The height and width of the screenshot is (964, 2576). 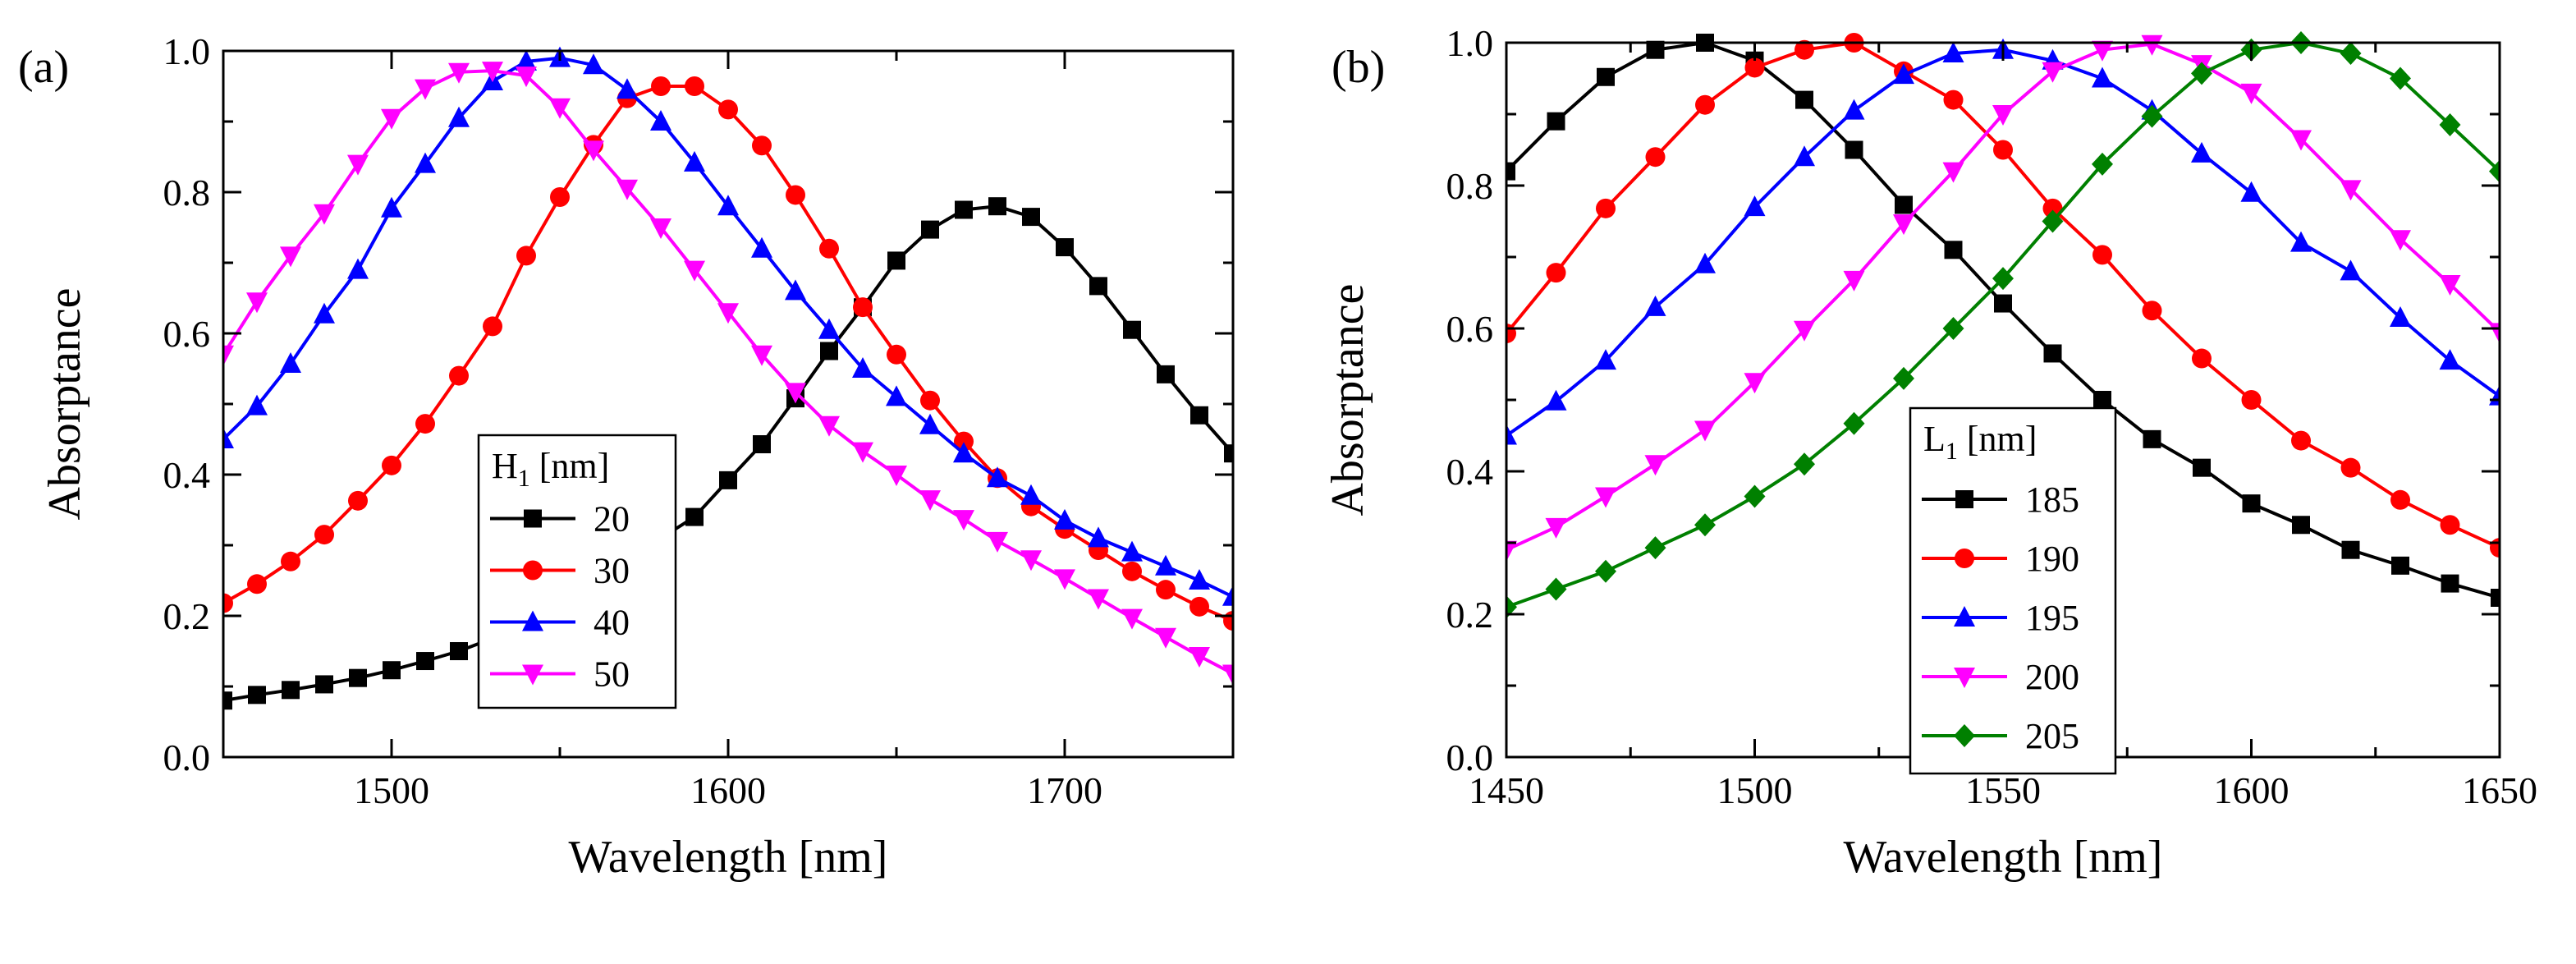 I want to click on panel-label: (b), so click(x=1358, y=67).